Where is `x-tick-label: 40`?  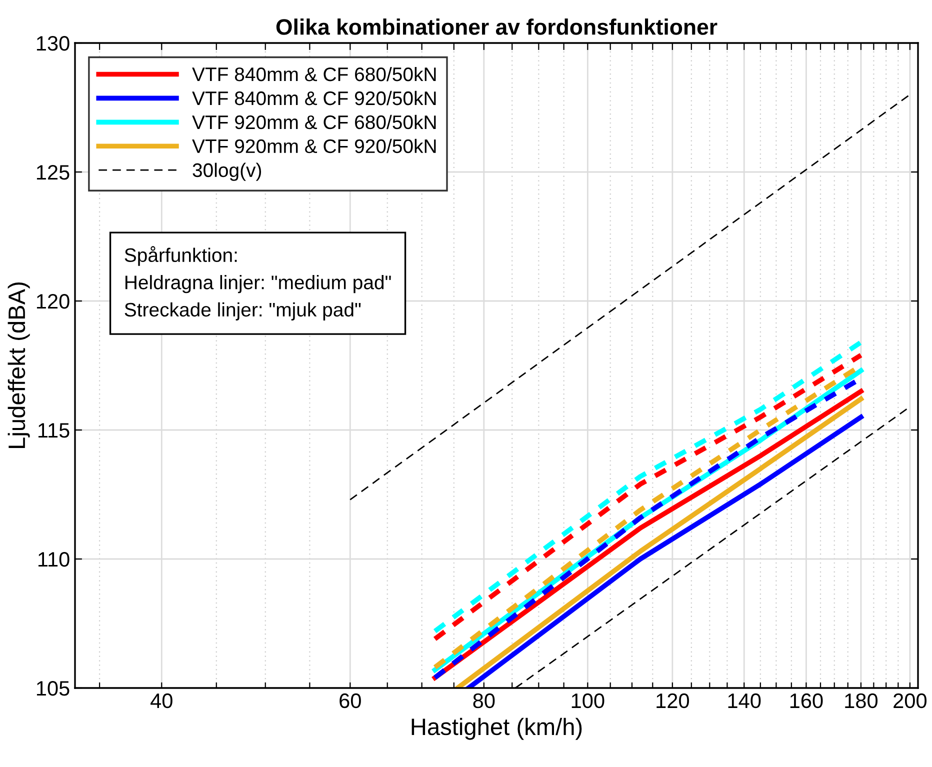 x-tick-label: 40 is located at coordinates (161, 700).